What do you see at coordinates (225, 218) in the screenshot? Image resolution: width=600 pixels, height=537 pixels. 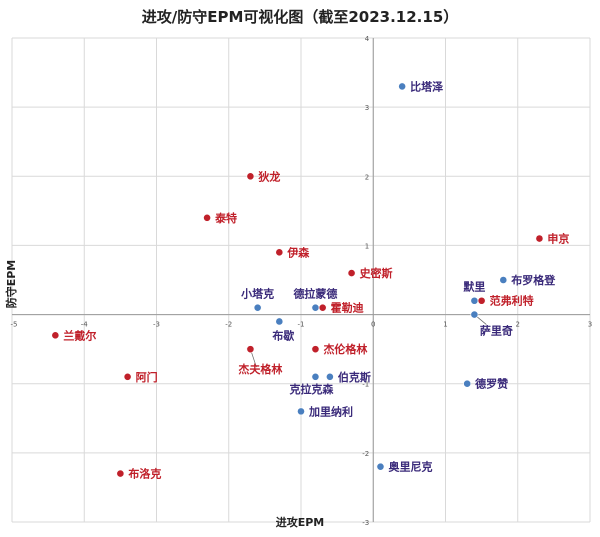 I see `point-label: 泰特` at bounding box center [225, 218].